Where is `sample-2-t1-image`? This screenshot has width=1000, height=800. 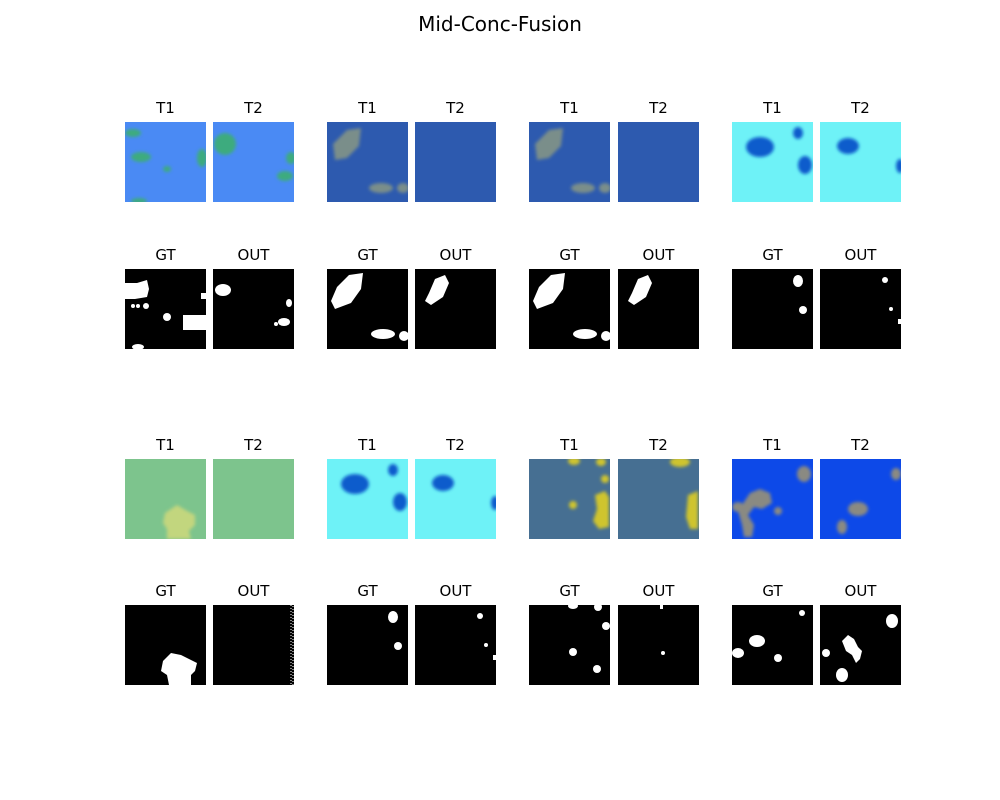 sample-2-t1-image is located at coordinates (367, 162).